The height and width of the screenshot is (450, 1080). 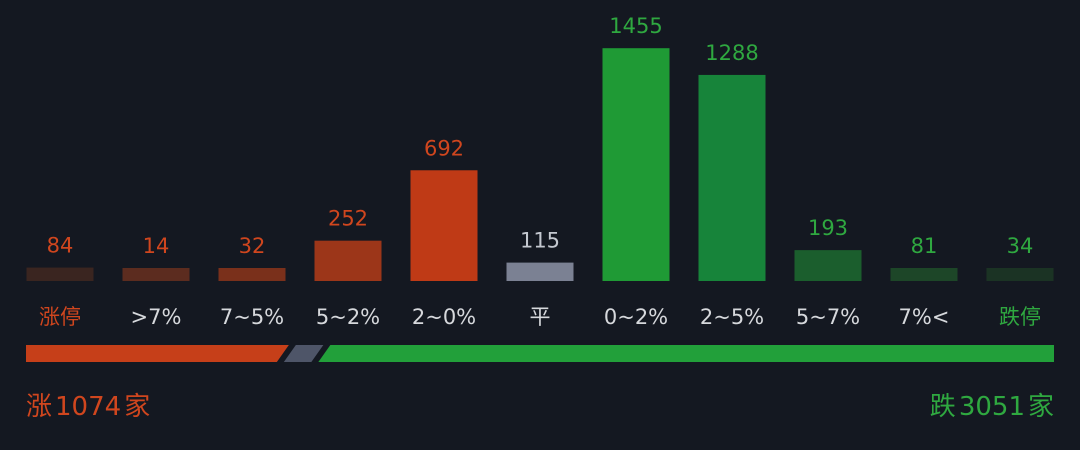 What do you see at coordinates (60, 246) in the screenshot?
I see `value-label: 84` at bounding box center [60, 246].